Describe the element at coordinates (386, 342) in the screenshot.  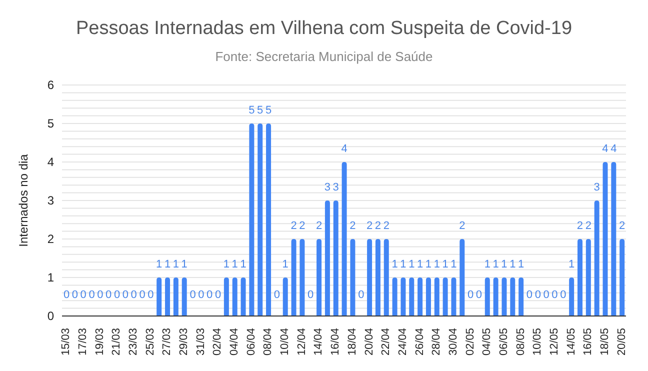
I see `x-tick-label: 22/04` at that location.